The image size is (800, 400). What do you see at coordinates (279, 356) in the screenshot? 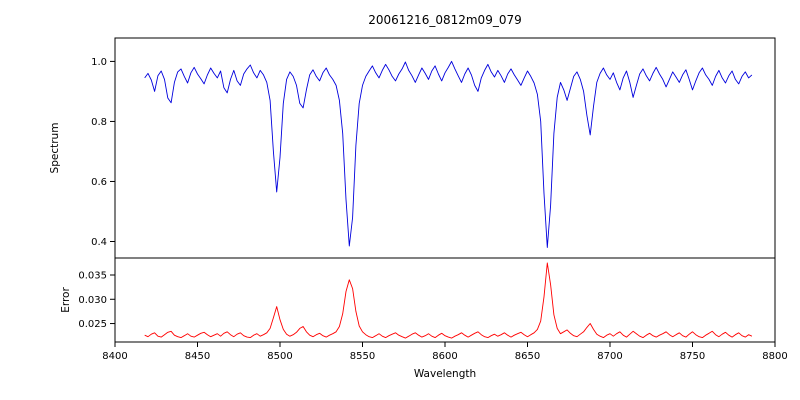
I see `x-tick-label: 8500` at bounding box center [279, 356].